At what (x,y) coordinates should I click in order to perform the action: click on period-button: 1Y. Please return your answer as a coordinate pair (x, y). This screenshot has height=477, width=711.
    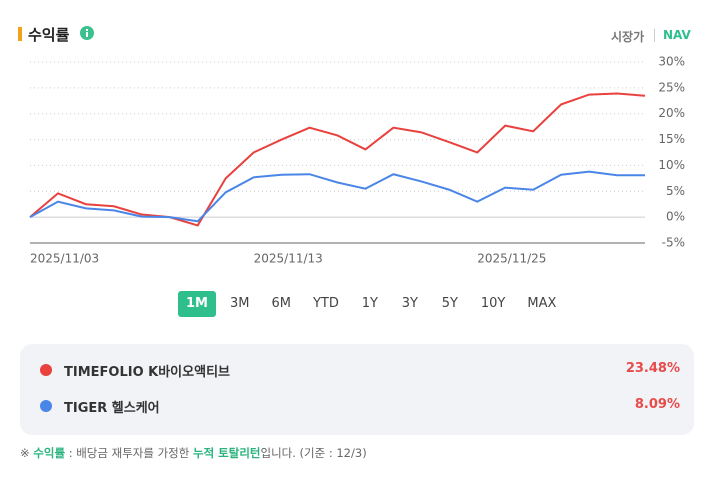
    Looking at the image, I should click on (369, 303).